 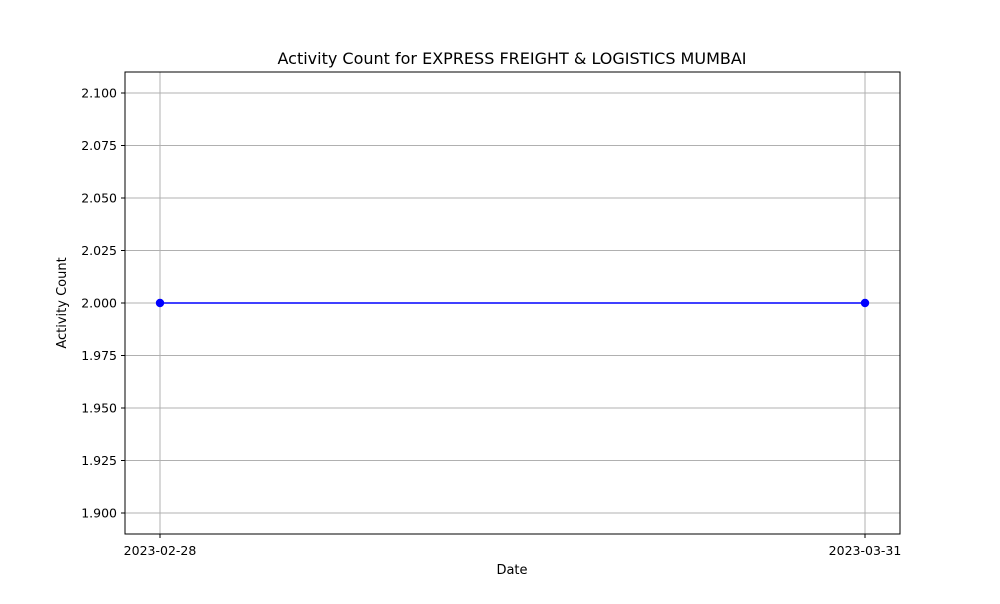 I want to click on x-tick-label: 2023-03-31, so click(x=865, y=550).